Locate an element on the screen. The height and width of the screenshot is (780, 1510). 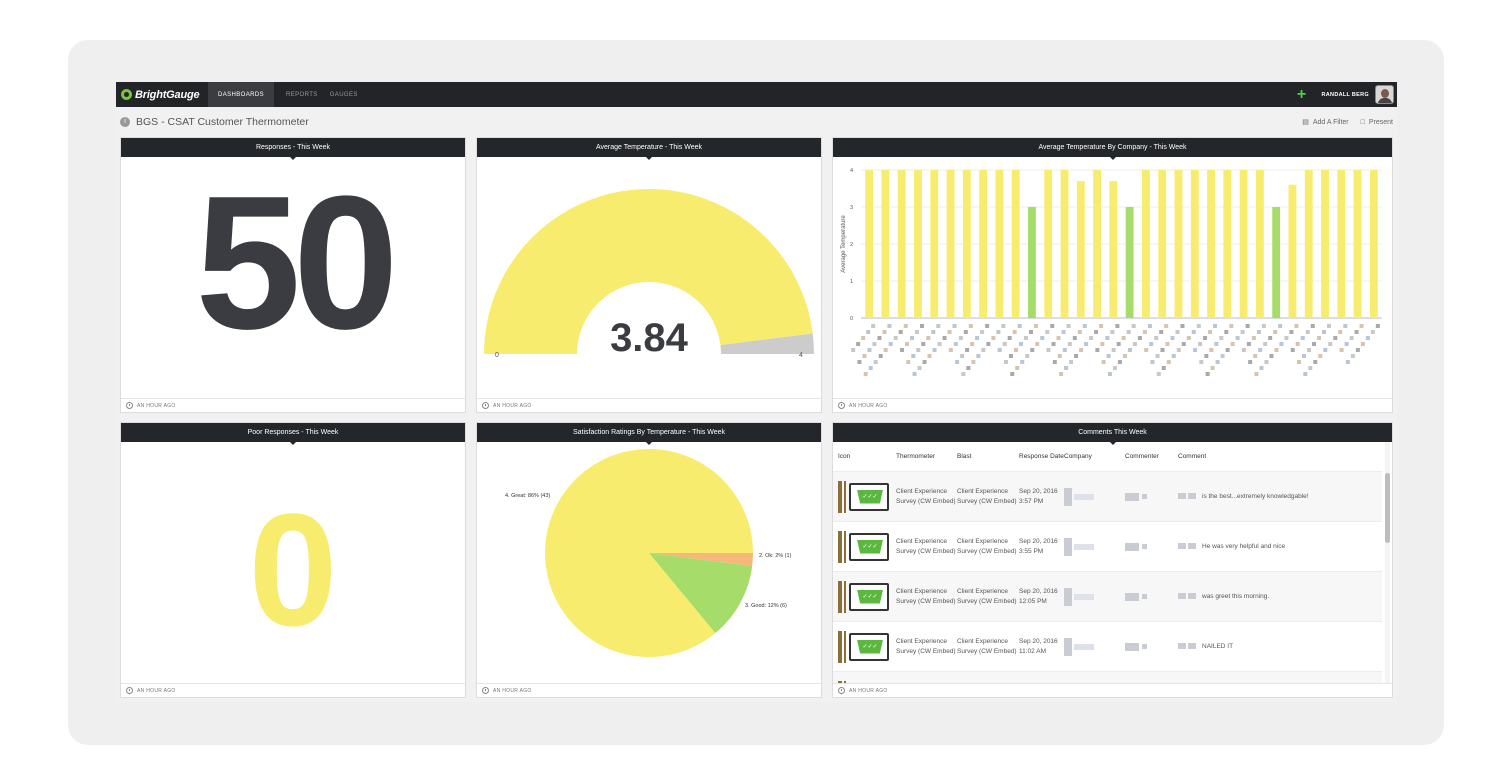
add-filter-label: Add A Filter is located at coordinates (1330, 122).